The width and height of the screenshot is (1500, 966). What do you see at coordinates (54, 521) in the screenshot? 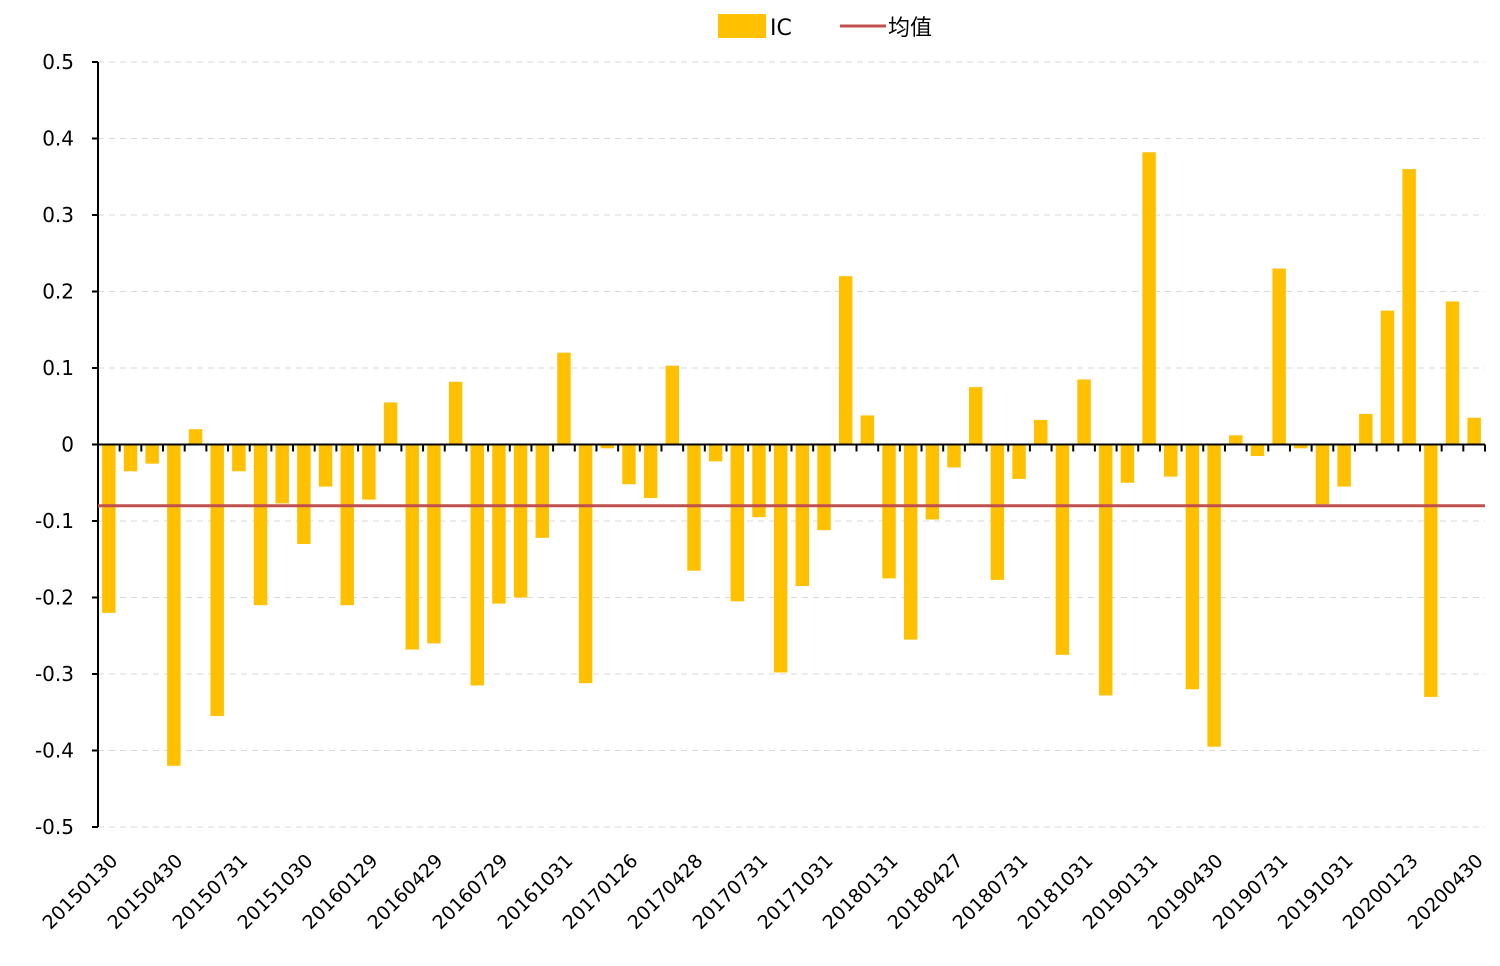
I see `y-tick-label: -0.1` at bounding box center [54, 521].